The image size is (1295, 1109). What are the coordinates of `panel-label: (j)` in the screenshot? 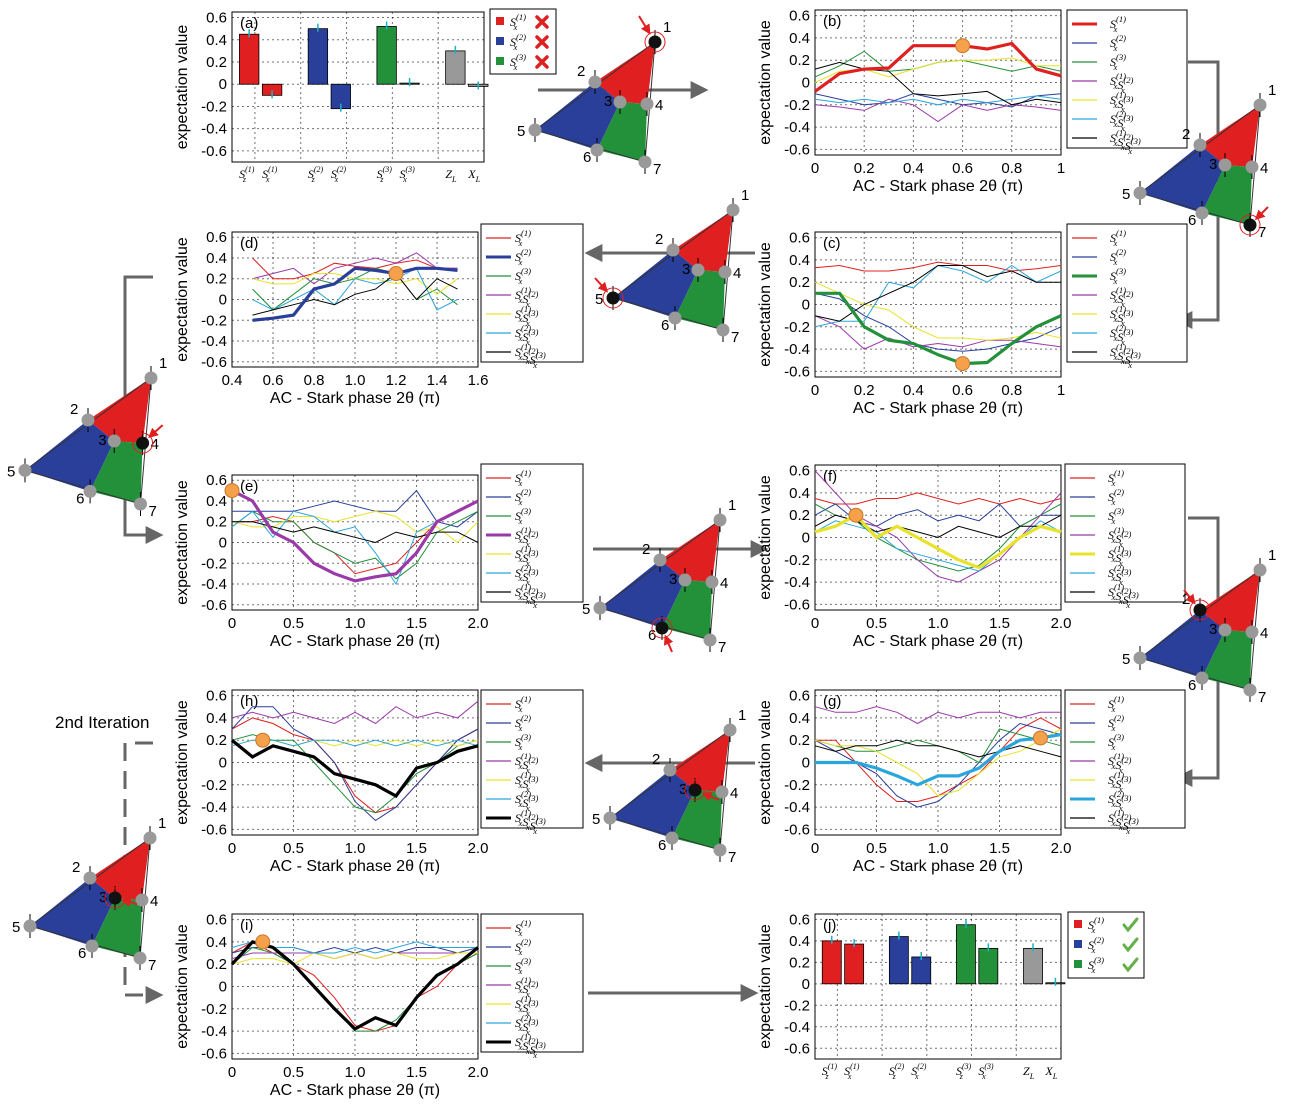 It's located at (829, 925).